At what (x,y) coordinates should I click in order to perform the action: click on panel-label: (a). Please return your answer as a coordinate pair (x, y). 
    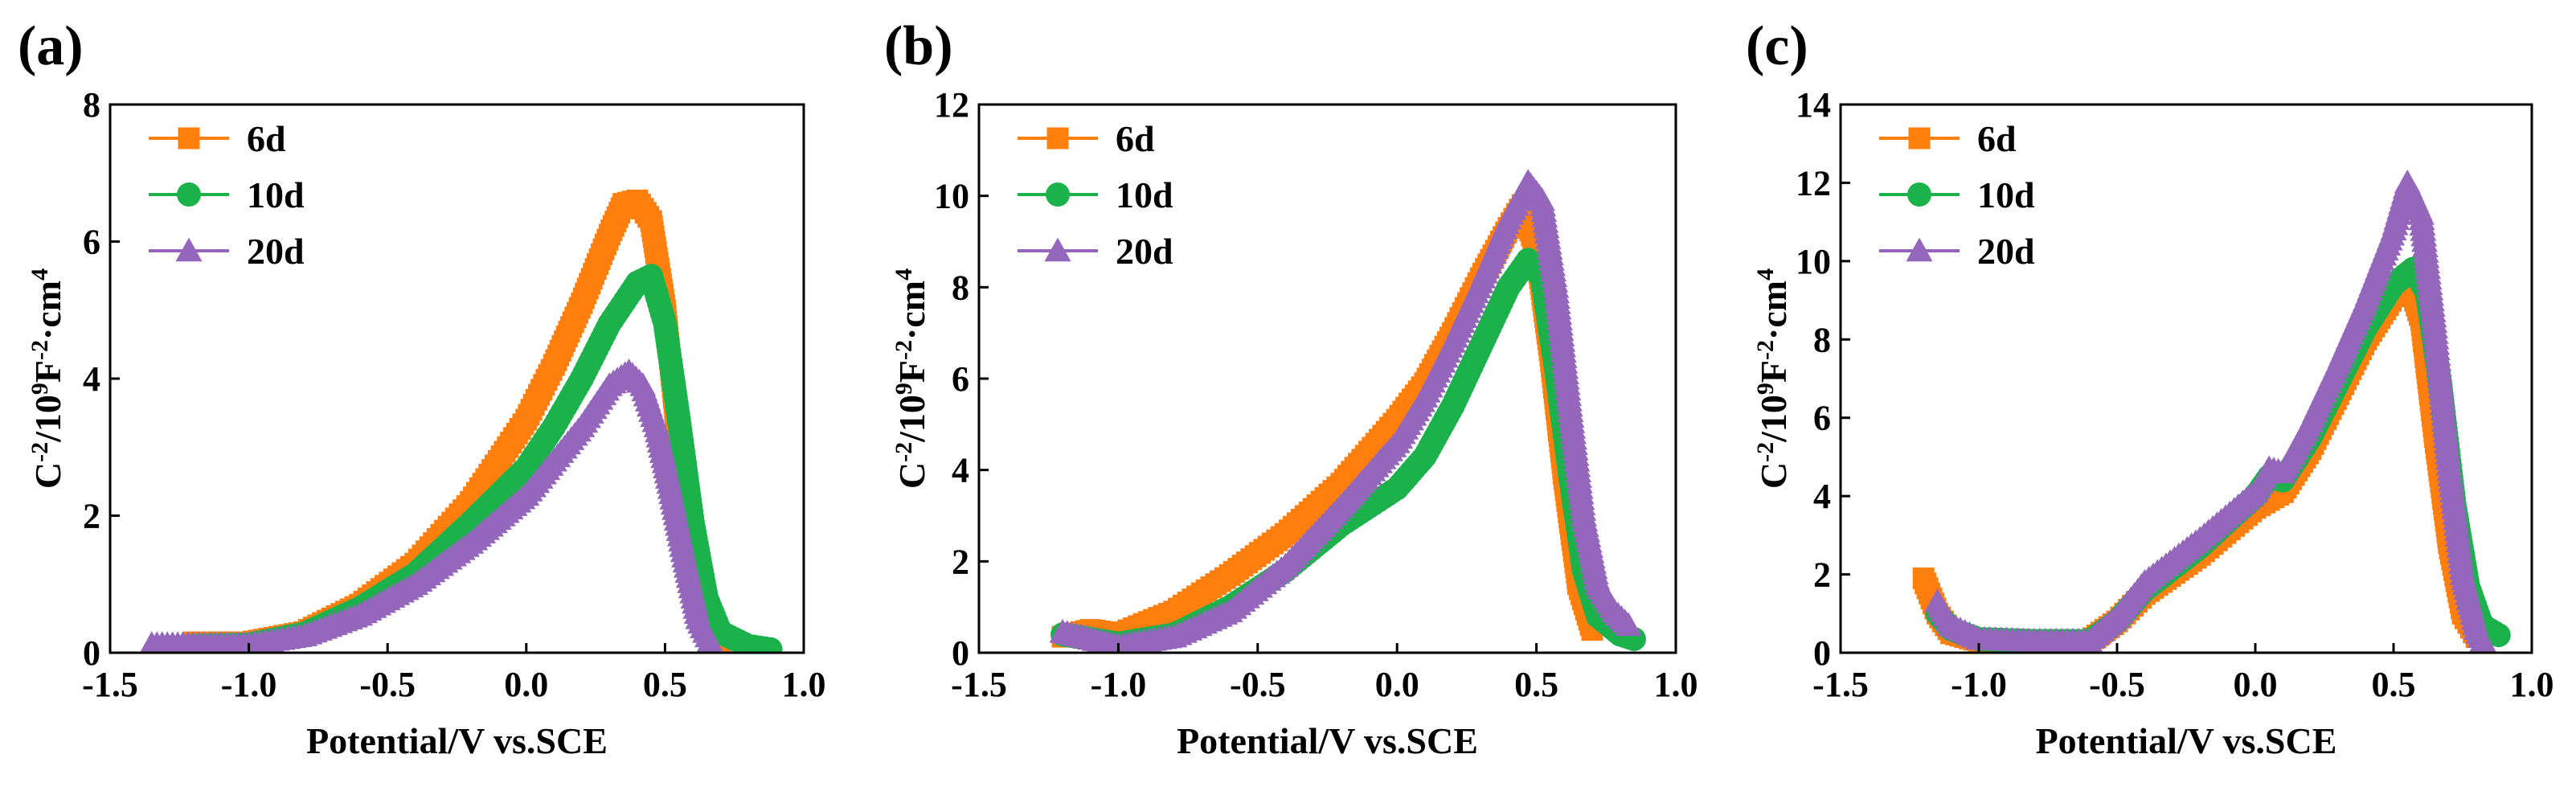
    Looking at the image, I should click on (51, 46).